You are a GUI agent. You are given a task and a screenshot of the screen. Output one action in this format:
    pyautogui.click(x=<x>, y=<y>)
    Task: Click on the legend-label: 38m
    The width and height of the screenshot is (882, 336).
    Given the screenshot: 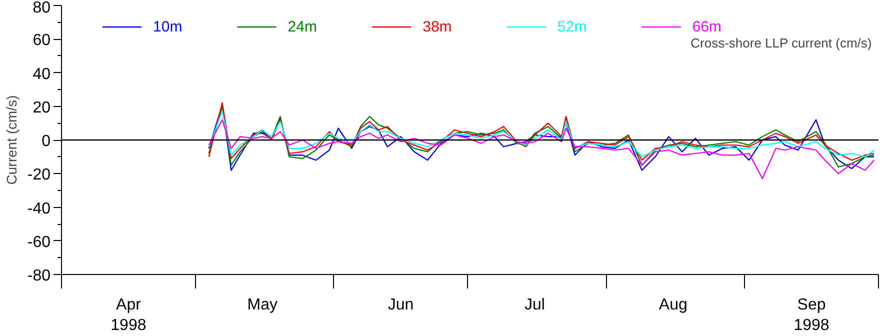 What is the action you would take?
    pyautogui.click(x=437, y=27)
    